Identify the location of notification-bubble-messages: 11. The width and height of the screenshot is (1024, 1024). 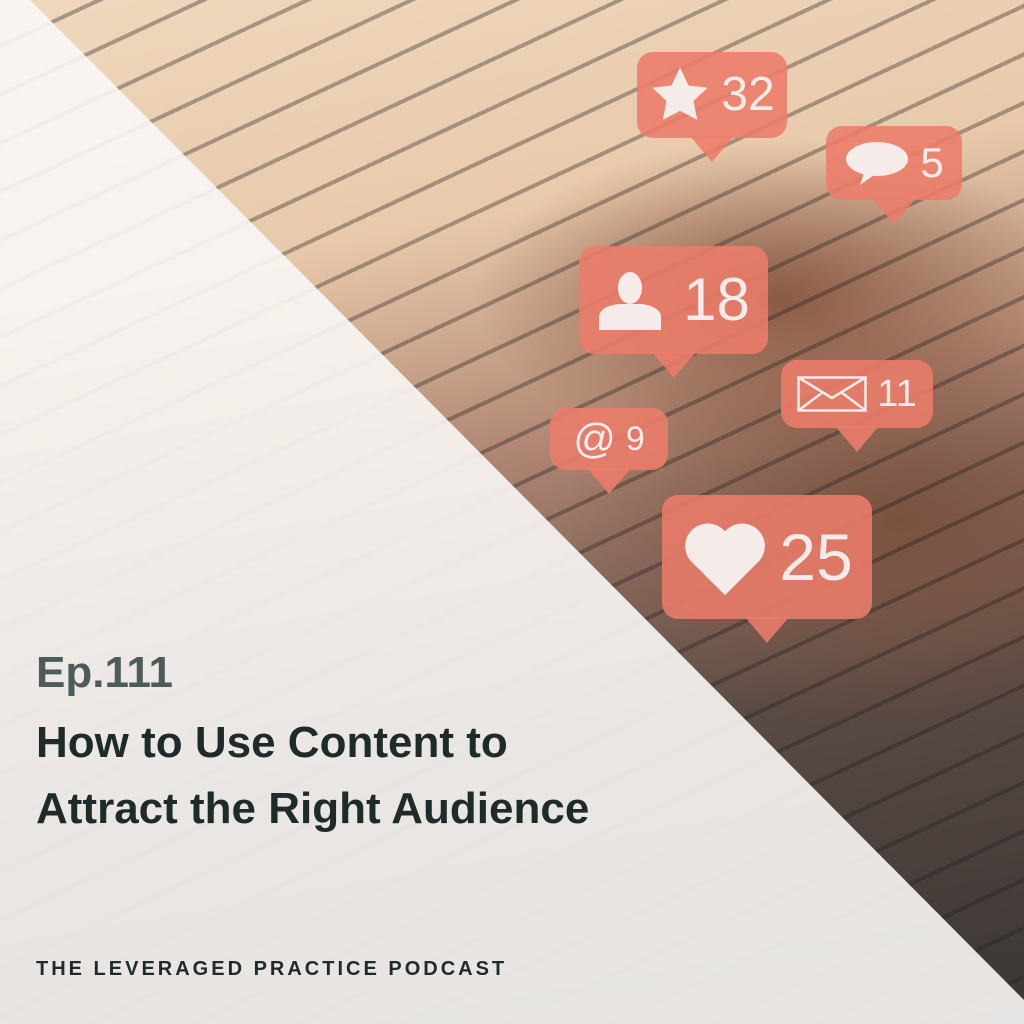
(857, 394).